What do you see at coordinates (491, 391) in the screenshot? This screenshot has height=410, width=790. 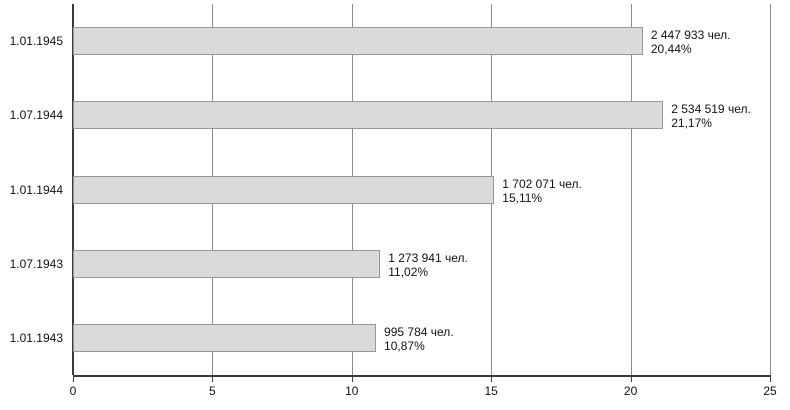 I see `x-tick-label: 15` at bounding box center [491, 391].